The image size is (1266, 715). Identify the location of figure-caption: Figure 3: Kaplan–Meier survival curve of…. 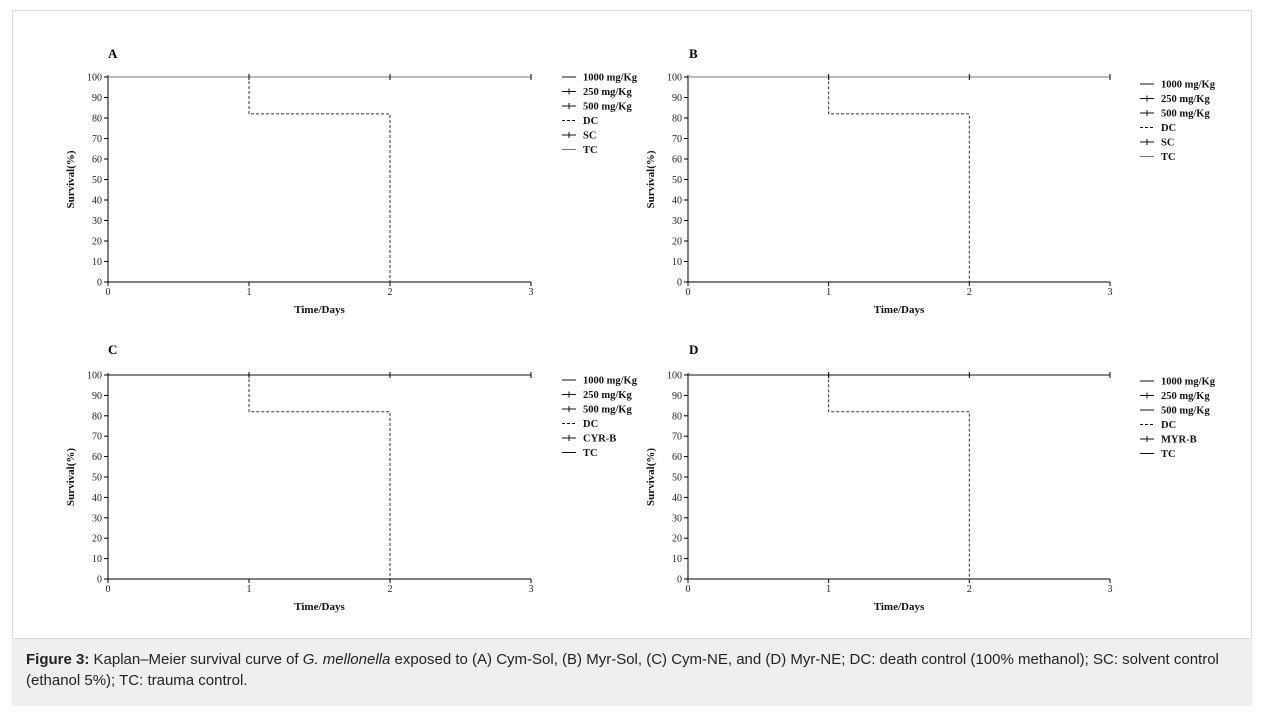
(632, 672).